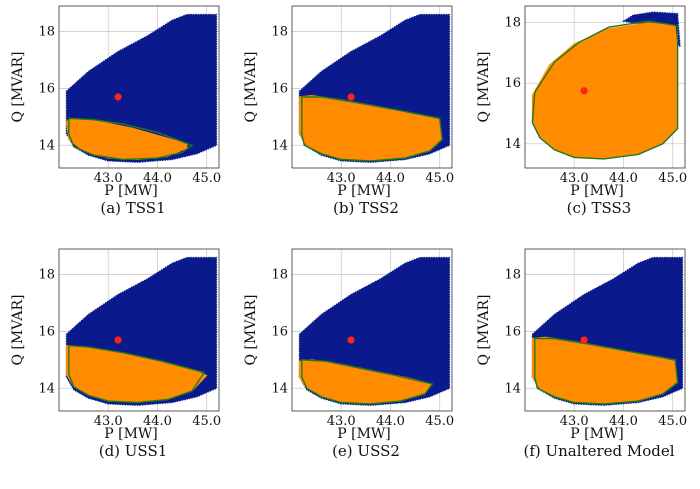 The height and width of the screenshot is (489, 700). Describe the element at coordinates (133, 451) in the screenshot. I see `subfigure-caption: (d) USS1` at that location.